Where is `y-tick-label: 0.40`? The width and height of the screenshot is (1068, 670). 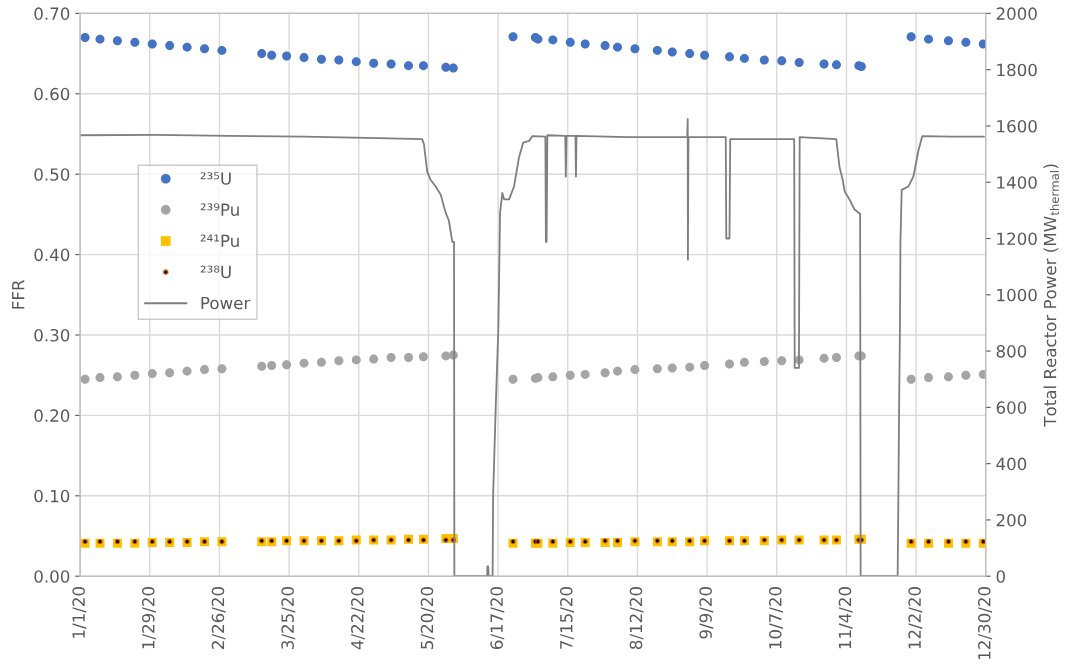 y-tick-label: 0.40 is located at coordinates (52, 255).